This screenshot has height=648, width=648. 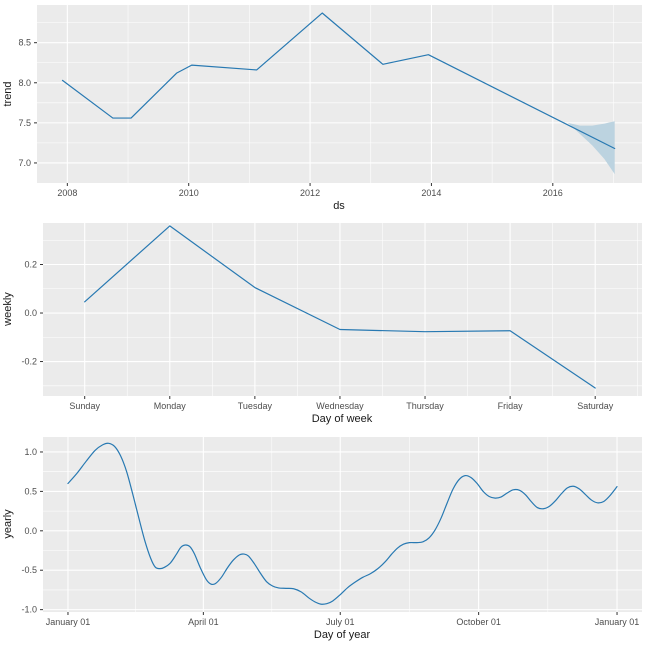 What do you see at coordinates (29, 610) in the screenshot?
I see `y-tick-label: -1.0` at bounding box center [29, 610].